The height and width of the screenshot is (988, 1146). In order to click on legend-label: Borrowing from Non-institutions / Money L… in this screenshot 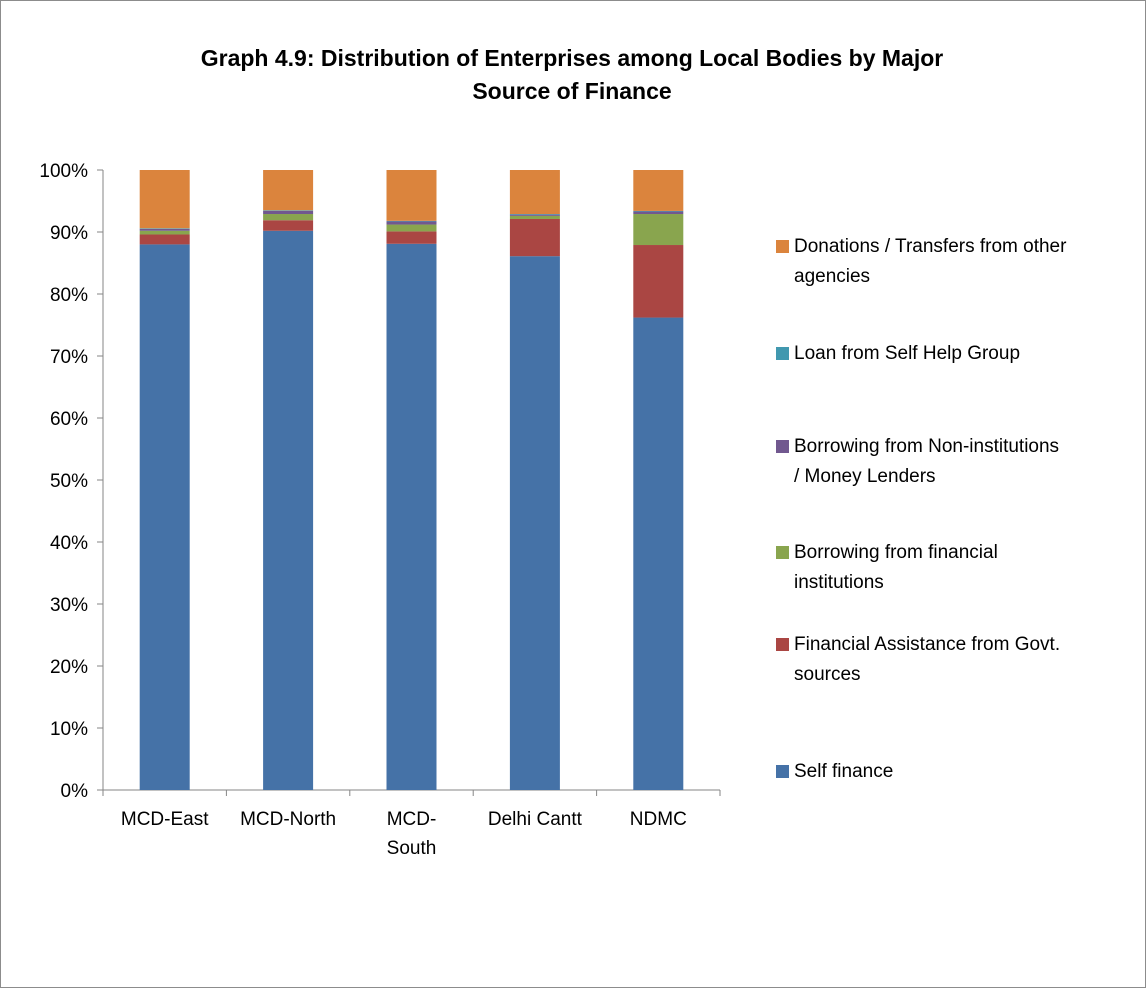, I will do `click(969, 462)`.